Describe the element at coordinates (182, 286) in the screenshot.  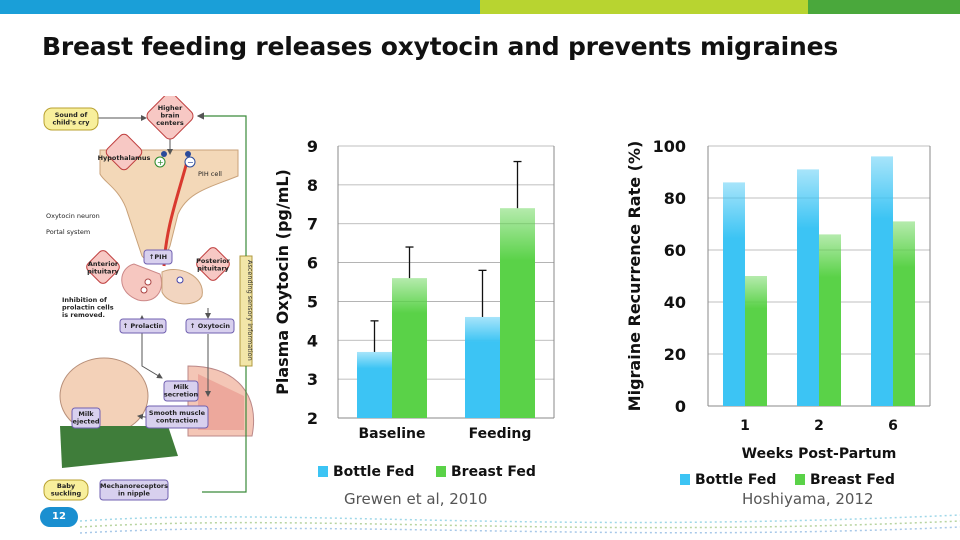
I see `posterior-pituitary-tissue` at that location.